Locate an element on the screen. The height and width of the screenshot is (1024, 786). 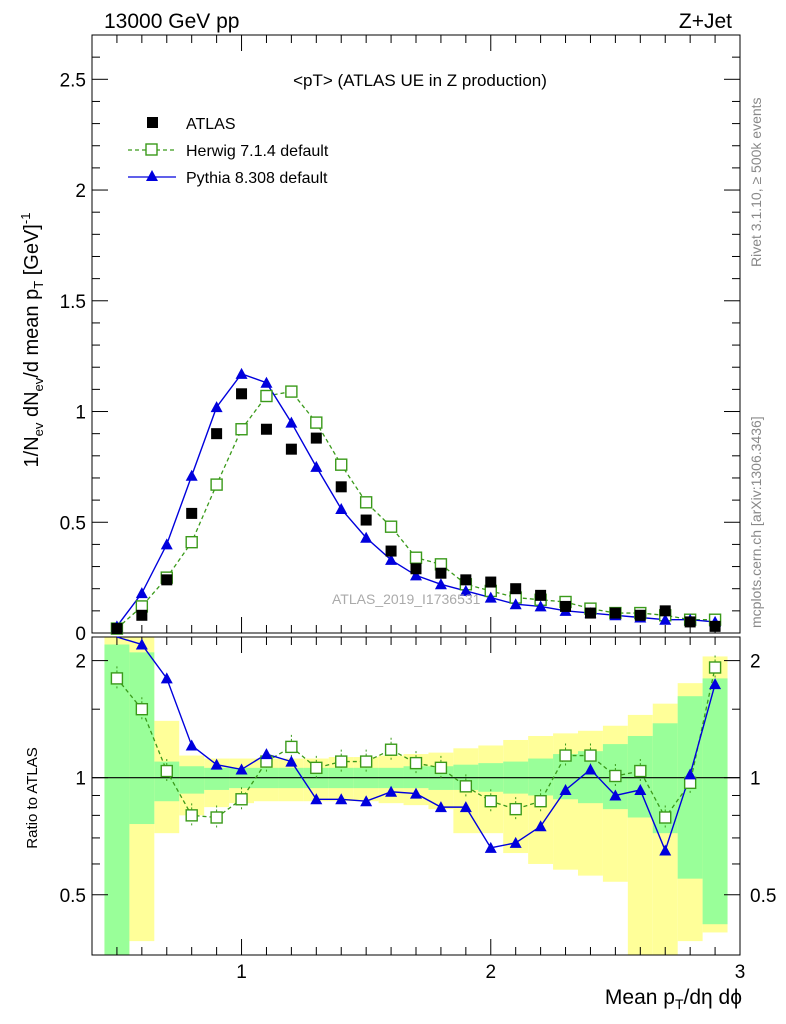
y-tick-label: 1.5 is located at coordinates (73, 302).